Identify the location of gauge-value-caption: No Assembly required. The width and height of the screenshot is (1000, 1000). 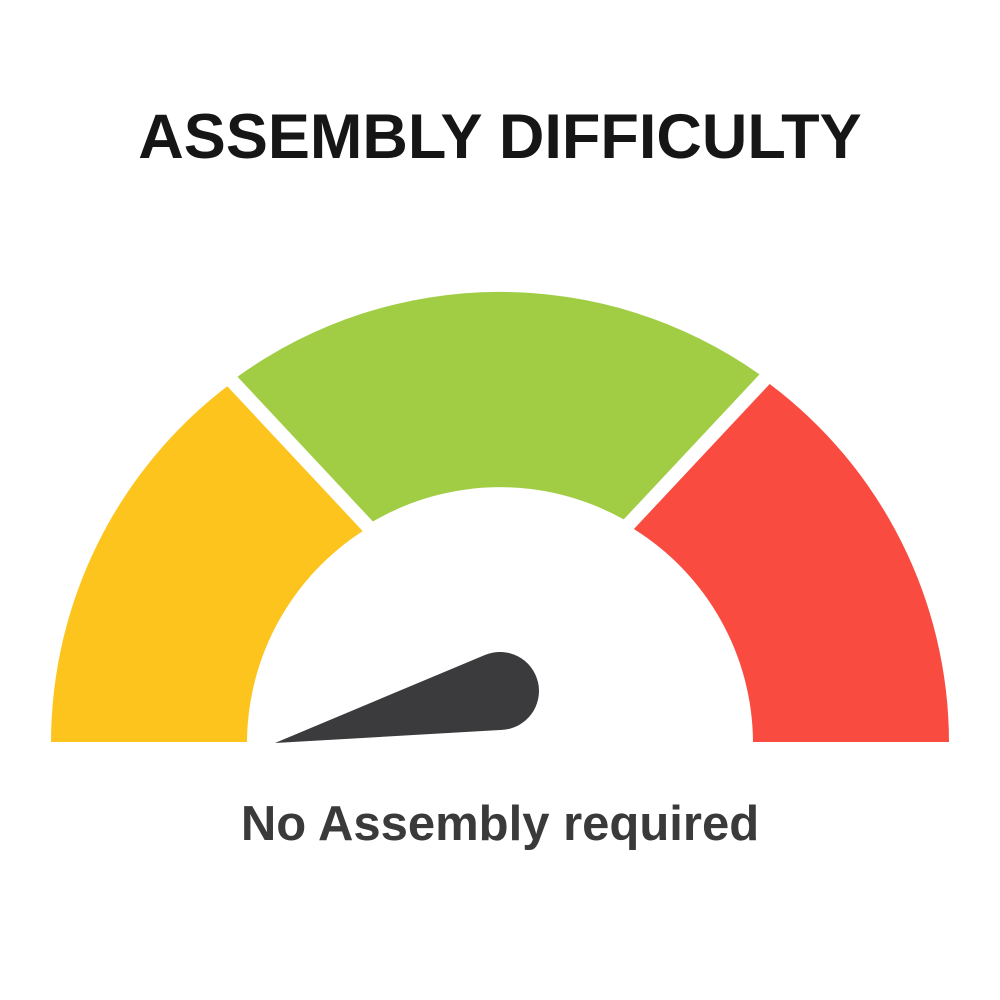
(500, 824).